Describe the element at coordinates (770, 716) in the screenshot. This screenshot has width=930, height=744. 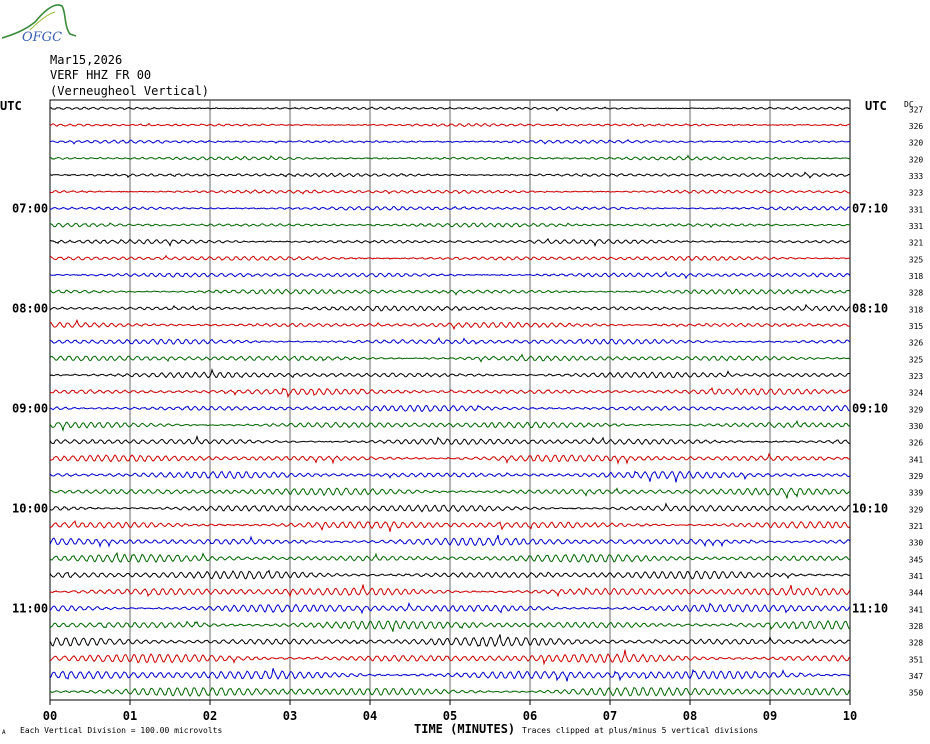
I see `x-tick-label: 09` at that location.